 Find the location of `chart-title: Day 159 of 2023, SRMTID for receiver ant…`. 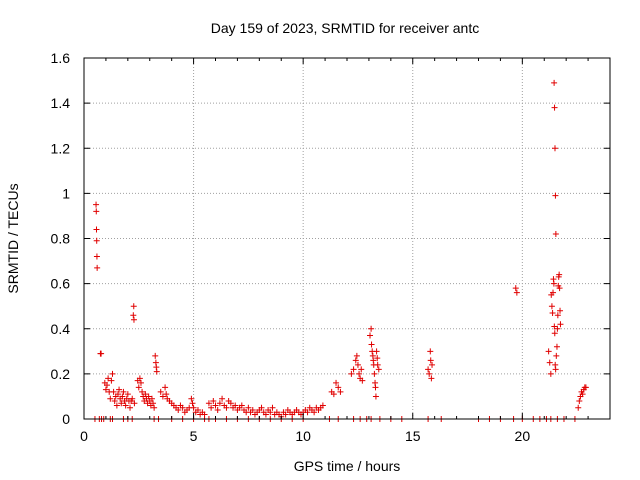

chart-title: Day 159 of 2023, SRMTID for receiver ant… is located at coordinates (345, 28).